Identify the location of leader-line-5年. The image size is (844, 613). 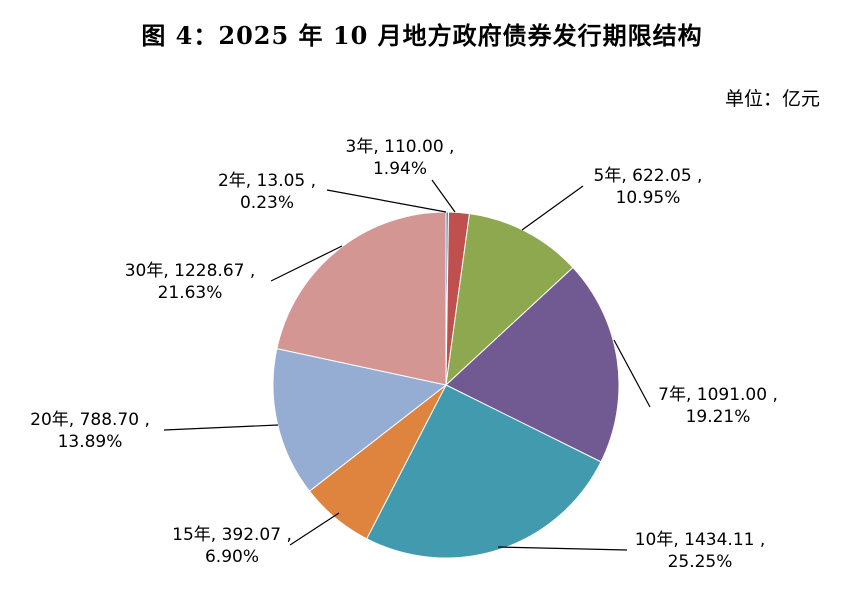
(552, 208).